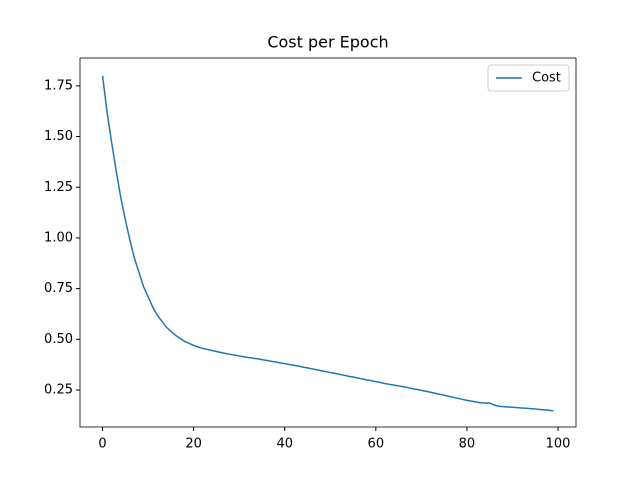 The width and height of the screenshot is (640, 480). What do you see at coordinates (58, 288) in the screenshot?
I see `y-tick-label: 0.75` at bounding box center [58, 288].